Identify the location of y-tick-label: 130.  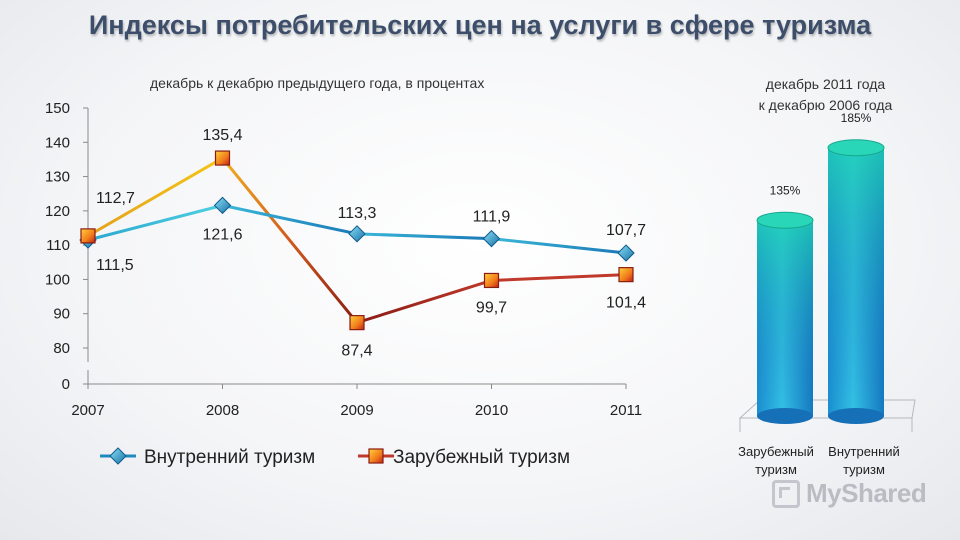
(57, 177).